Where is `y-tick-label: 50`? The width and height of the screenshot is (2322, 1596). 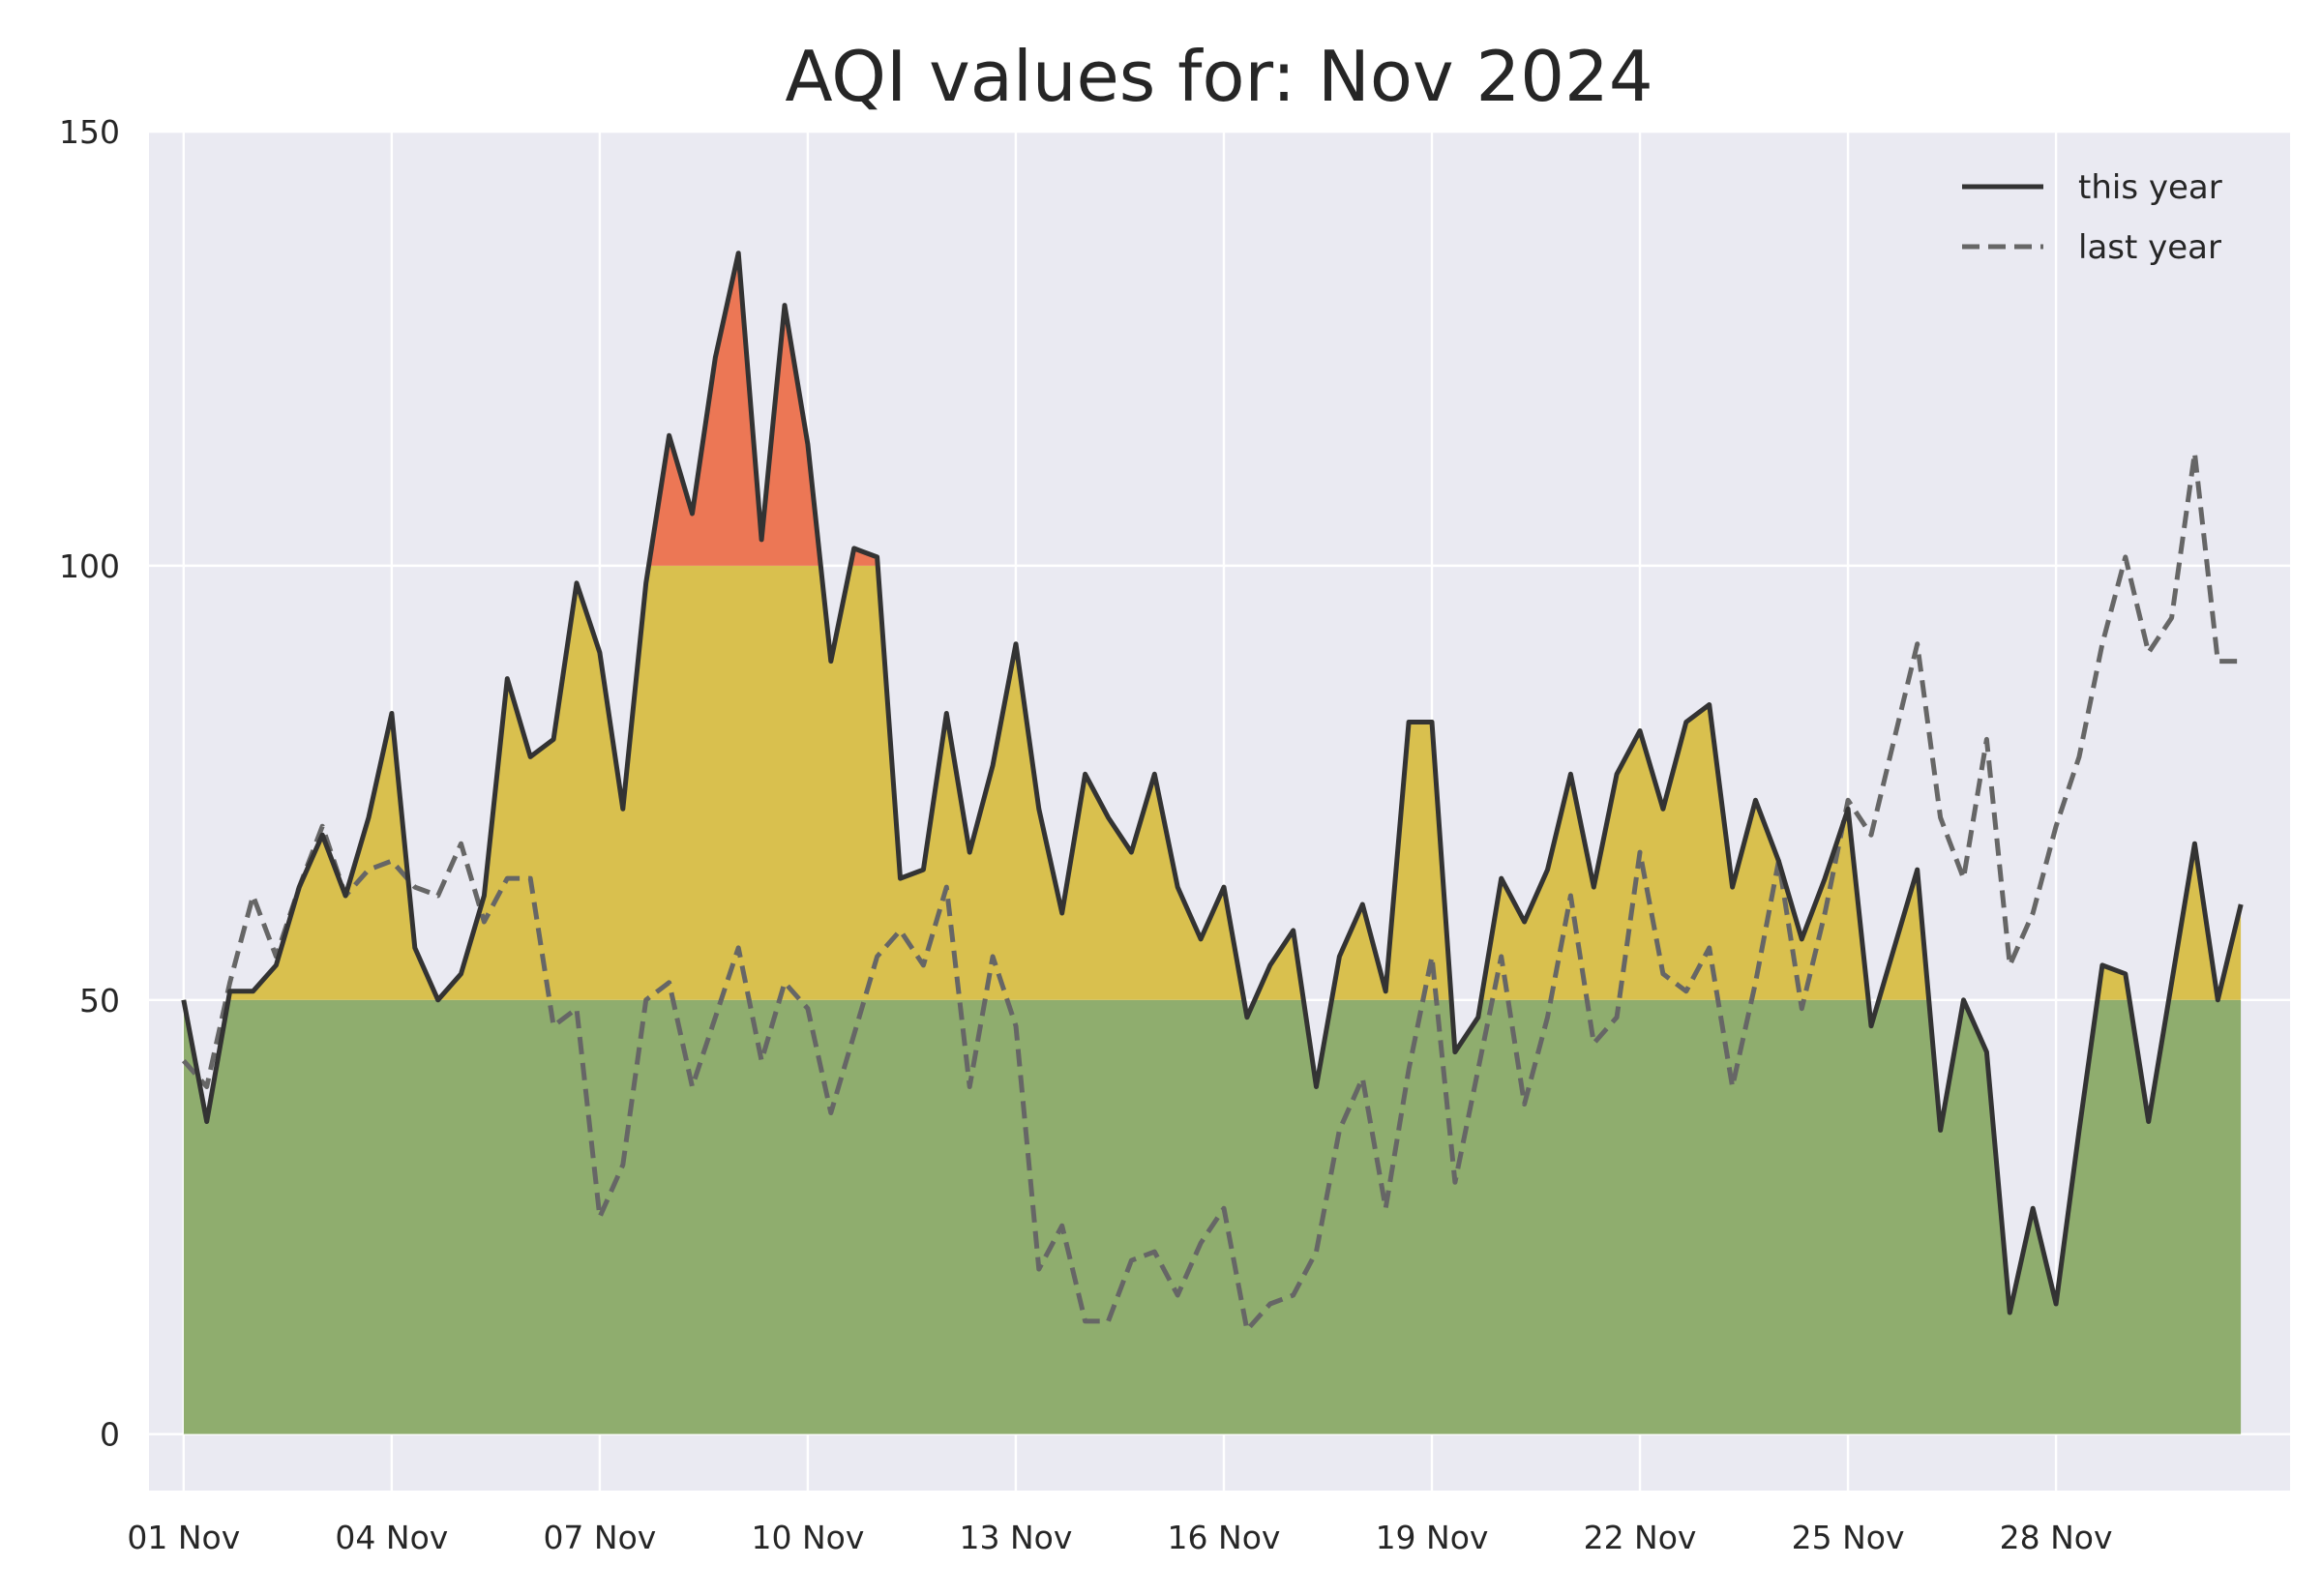
y-tick-label: 50 is located at coordinates (99, 1001).